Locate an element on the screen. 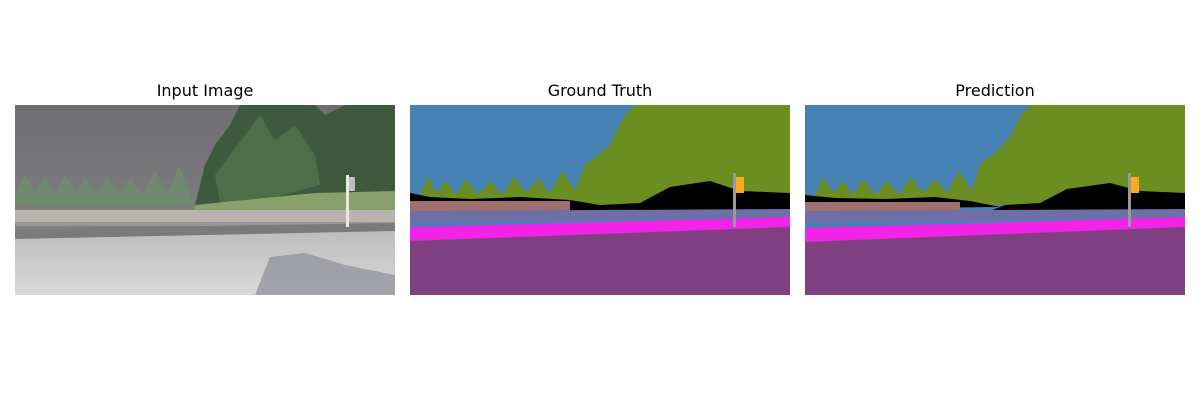  input-image-title: Input Image is located at coordinates (205, 90).